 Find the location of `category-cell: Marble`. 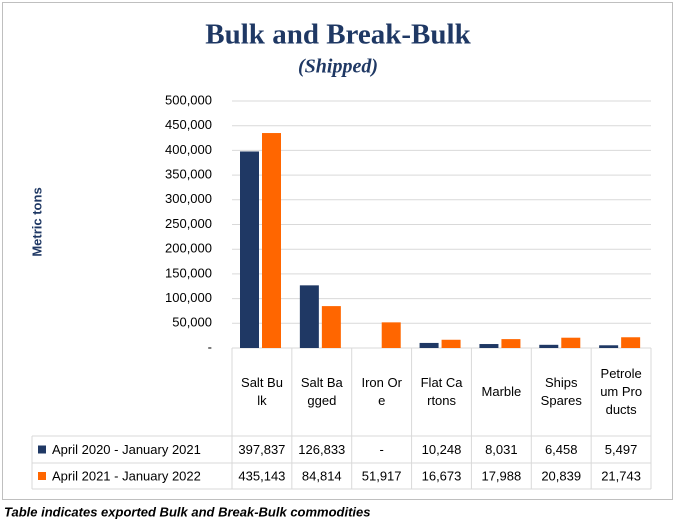

category-cell: Marble is located at coordinates (501, 391).